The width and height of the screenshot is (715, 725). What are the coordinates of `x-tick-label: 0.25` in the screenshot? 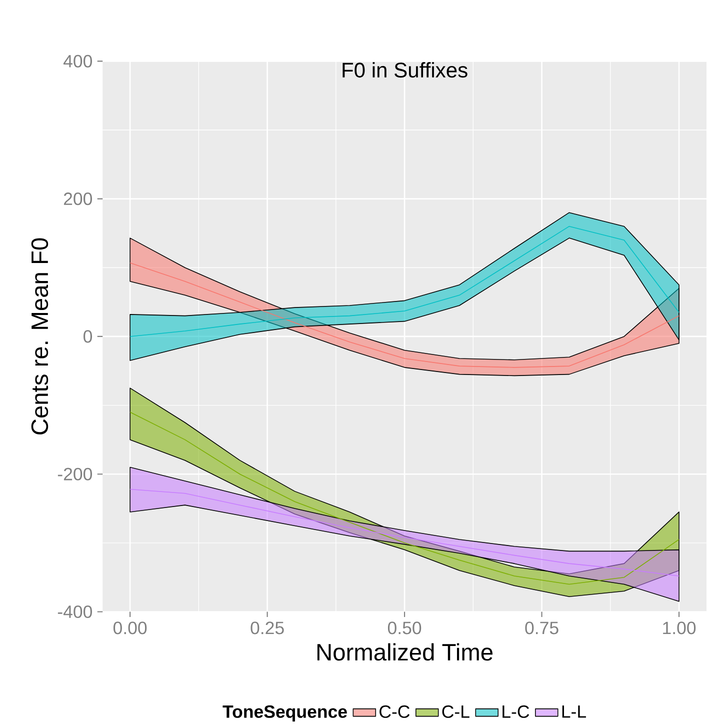 It's located at (267, 628).